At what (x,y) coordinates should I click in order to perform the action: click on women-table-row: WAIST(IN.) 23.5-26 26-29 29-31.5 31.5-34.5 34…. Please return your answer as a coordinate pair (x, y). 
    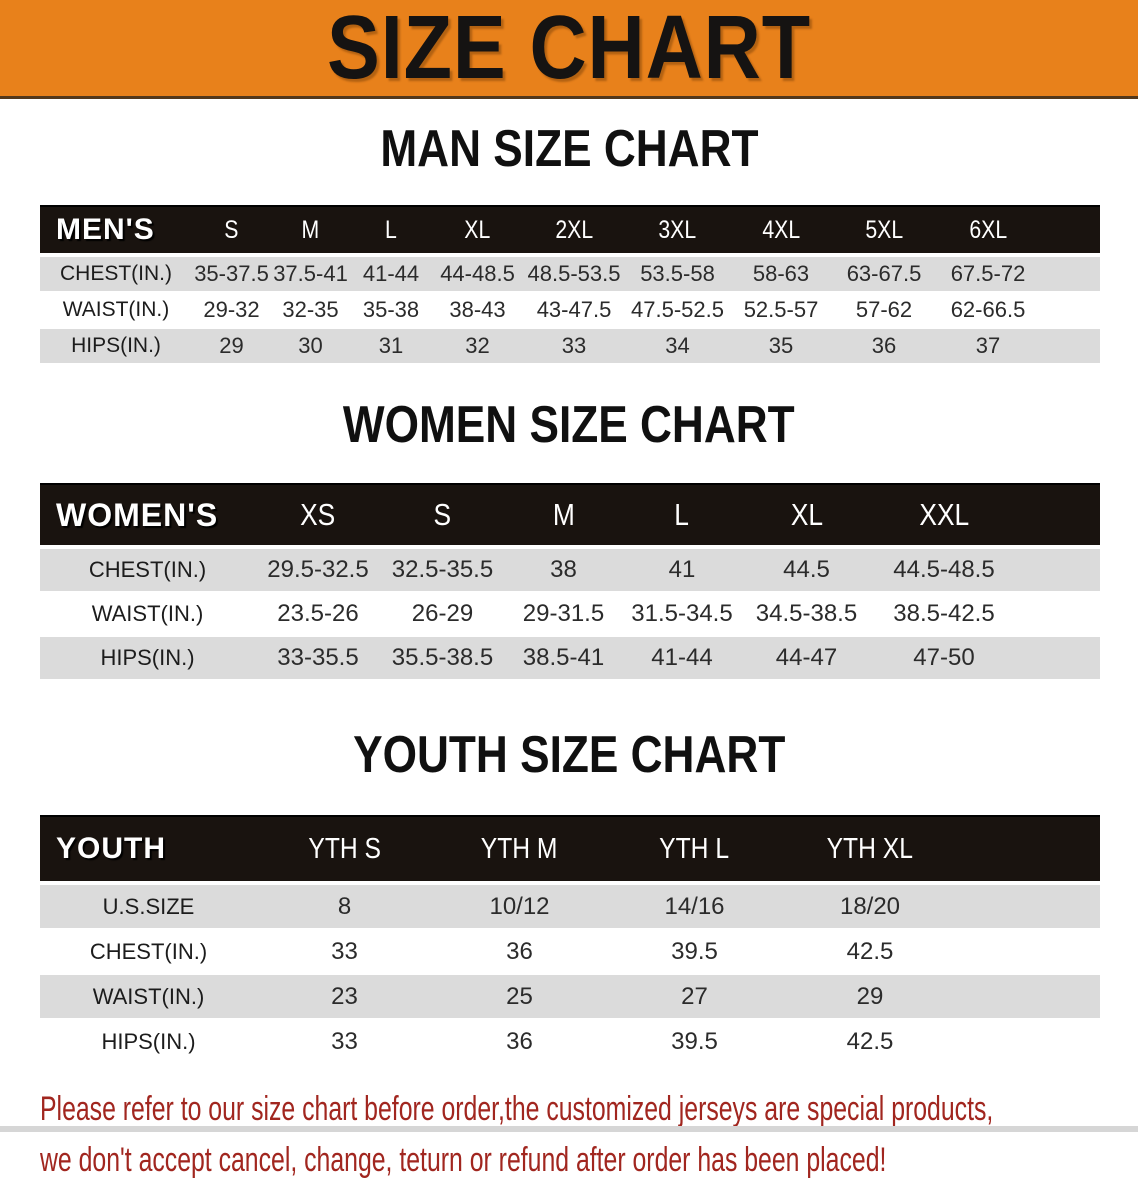
    Looking at the image, I should click on (570, 614).